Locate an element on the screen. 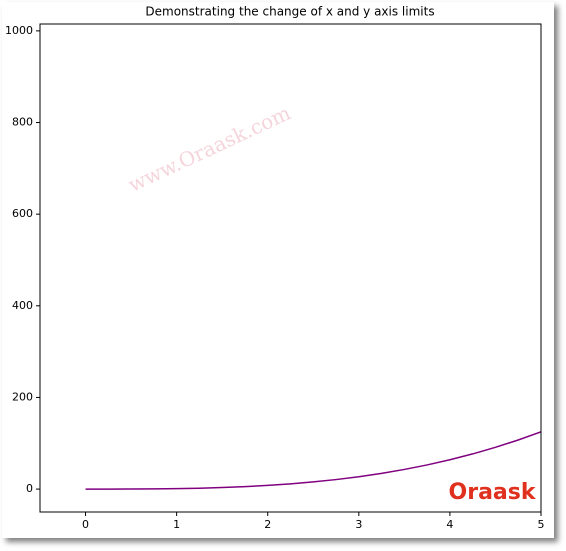  y-tick-label: 0 is located at coordinates (29, 488).